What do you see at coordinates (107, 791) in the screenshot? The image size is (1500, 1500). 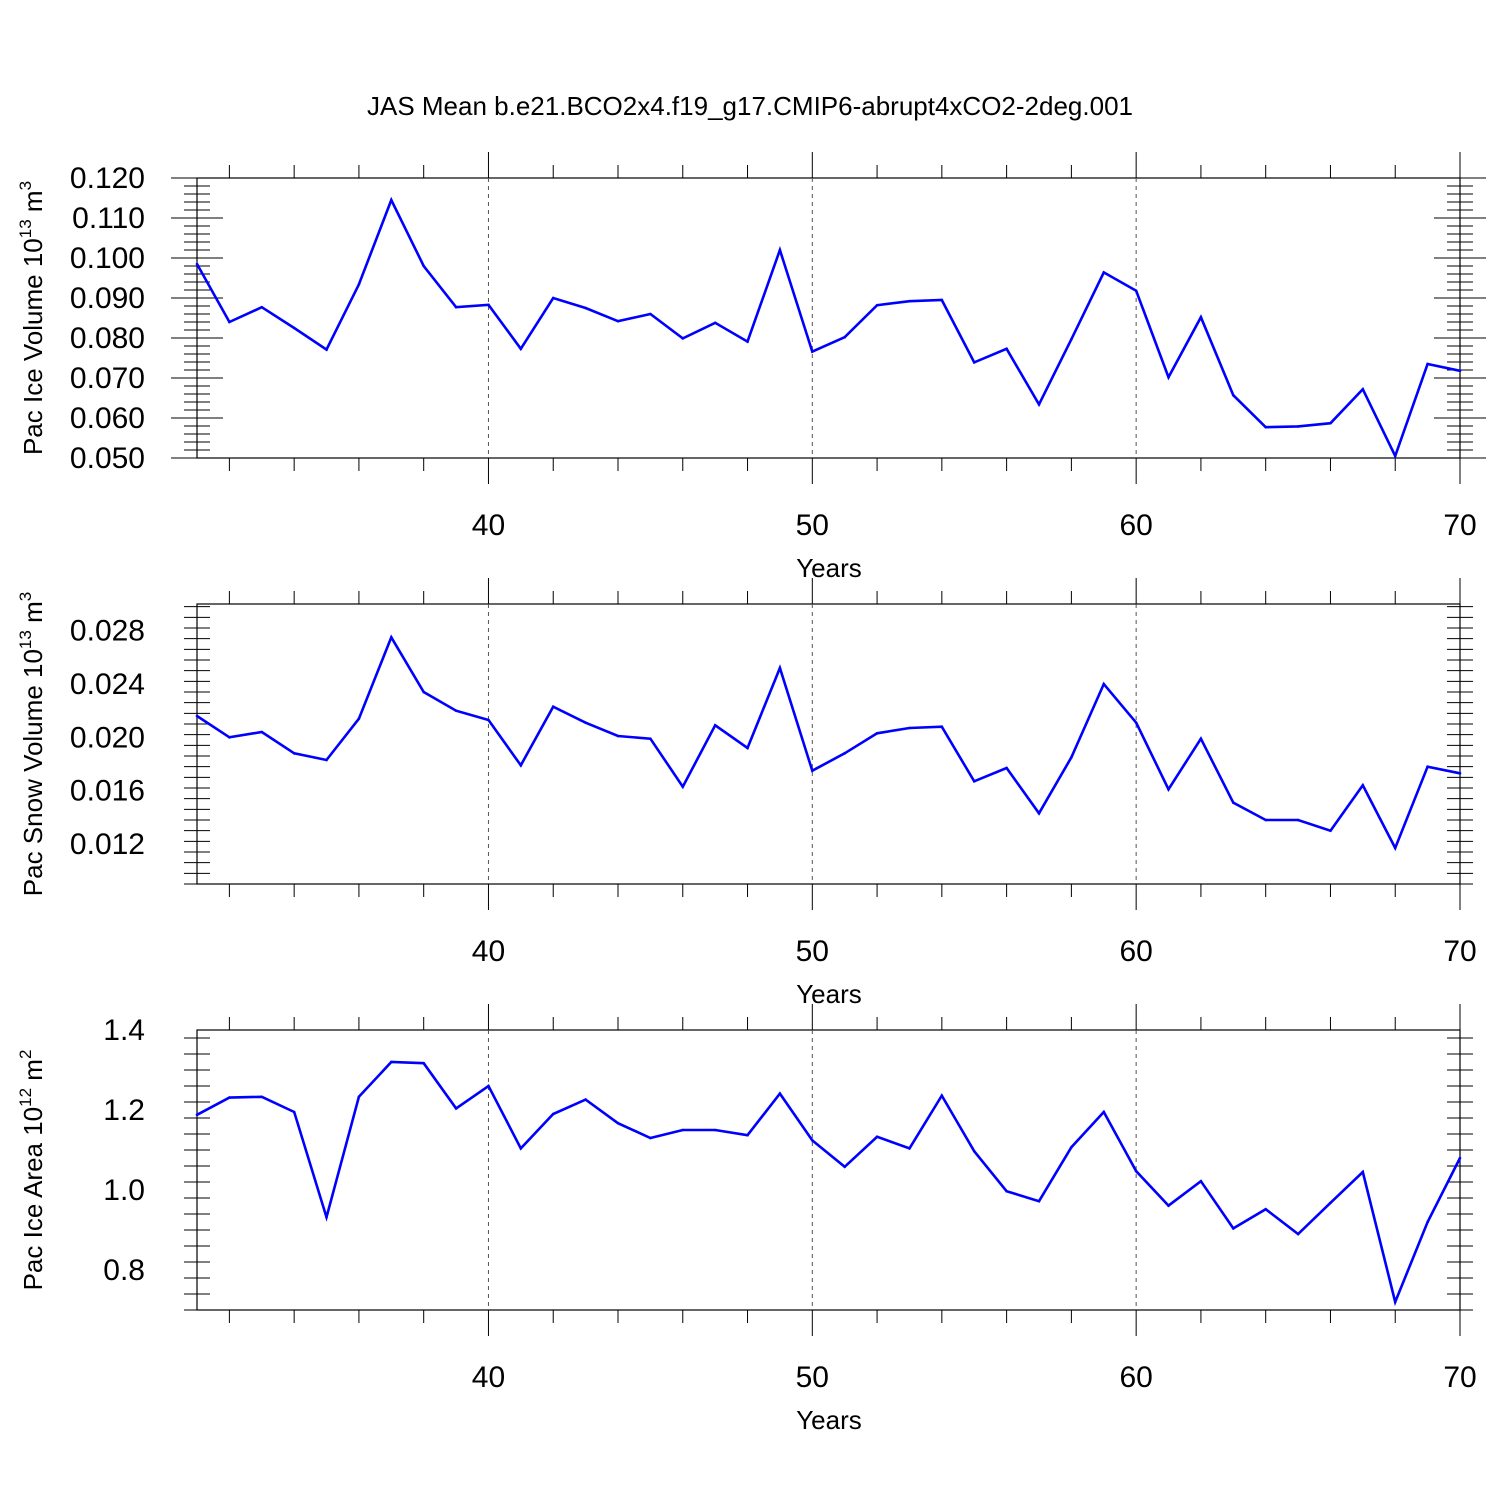 I see `y-tick-label: 0.016` at bounding box center [107, 791].